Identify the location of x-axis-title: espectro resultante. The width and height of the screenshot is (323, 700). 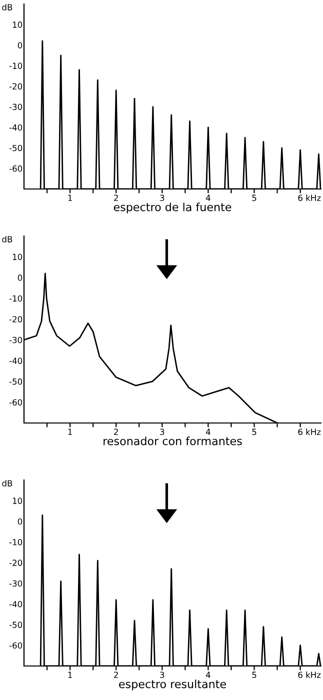
(172, 685).